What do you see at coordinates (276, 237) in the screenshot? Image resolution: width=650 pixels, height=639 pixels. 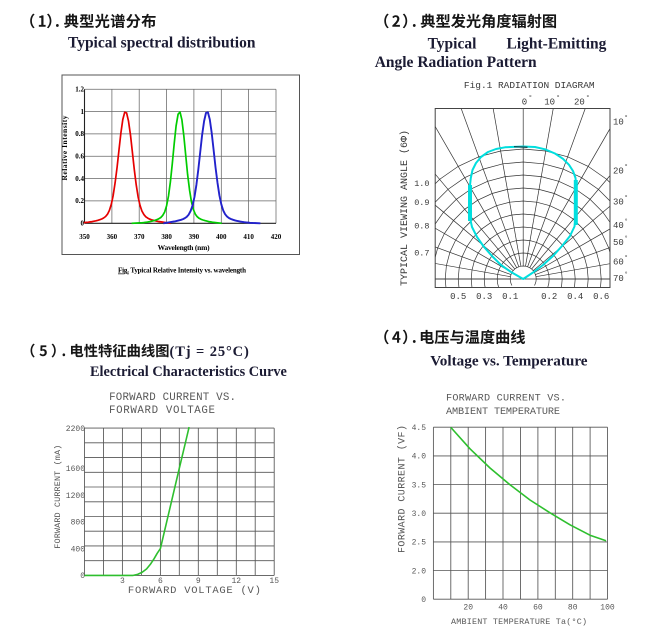 I see `svg-text: 420` at bounding box center [276, 237].